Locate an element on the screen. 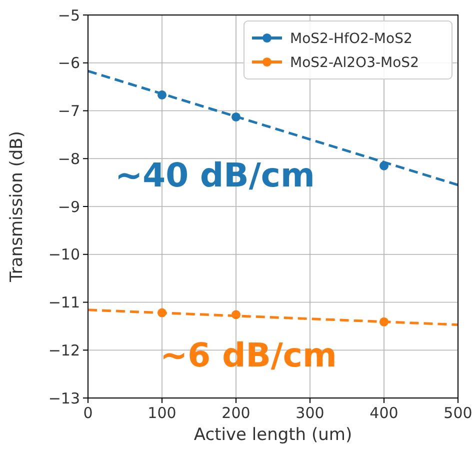  x-tick-label: 400 is located at coordinates (384, 413).